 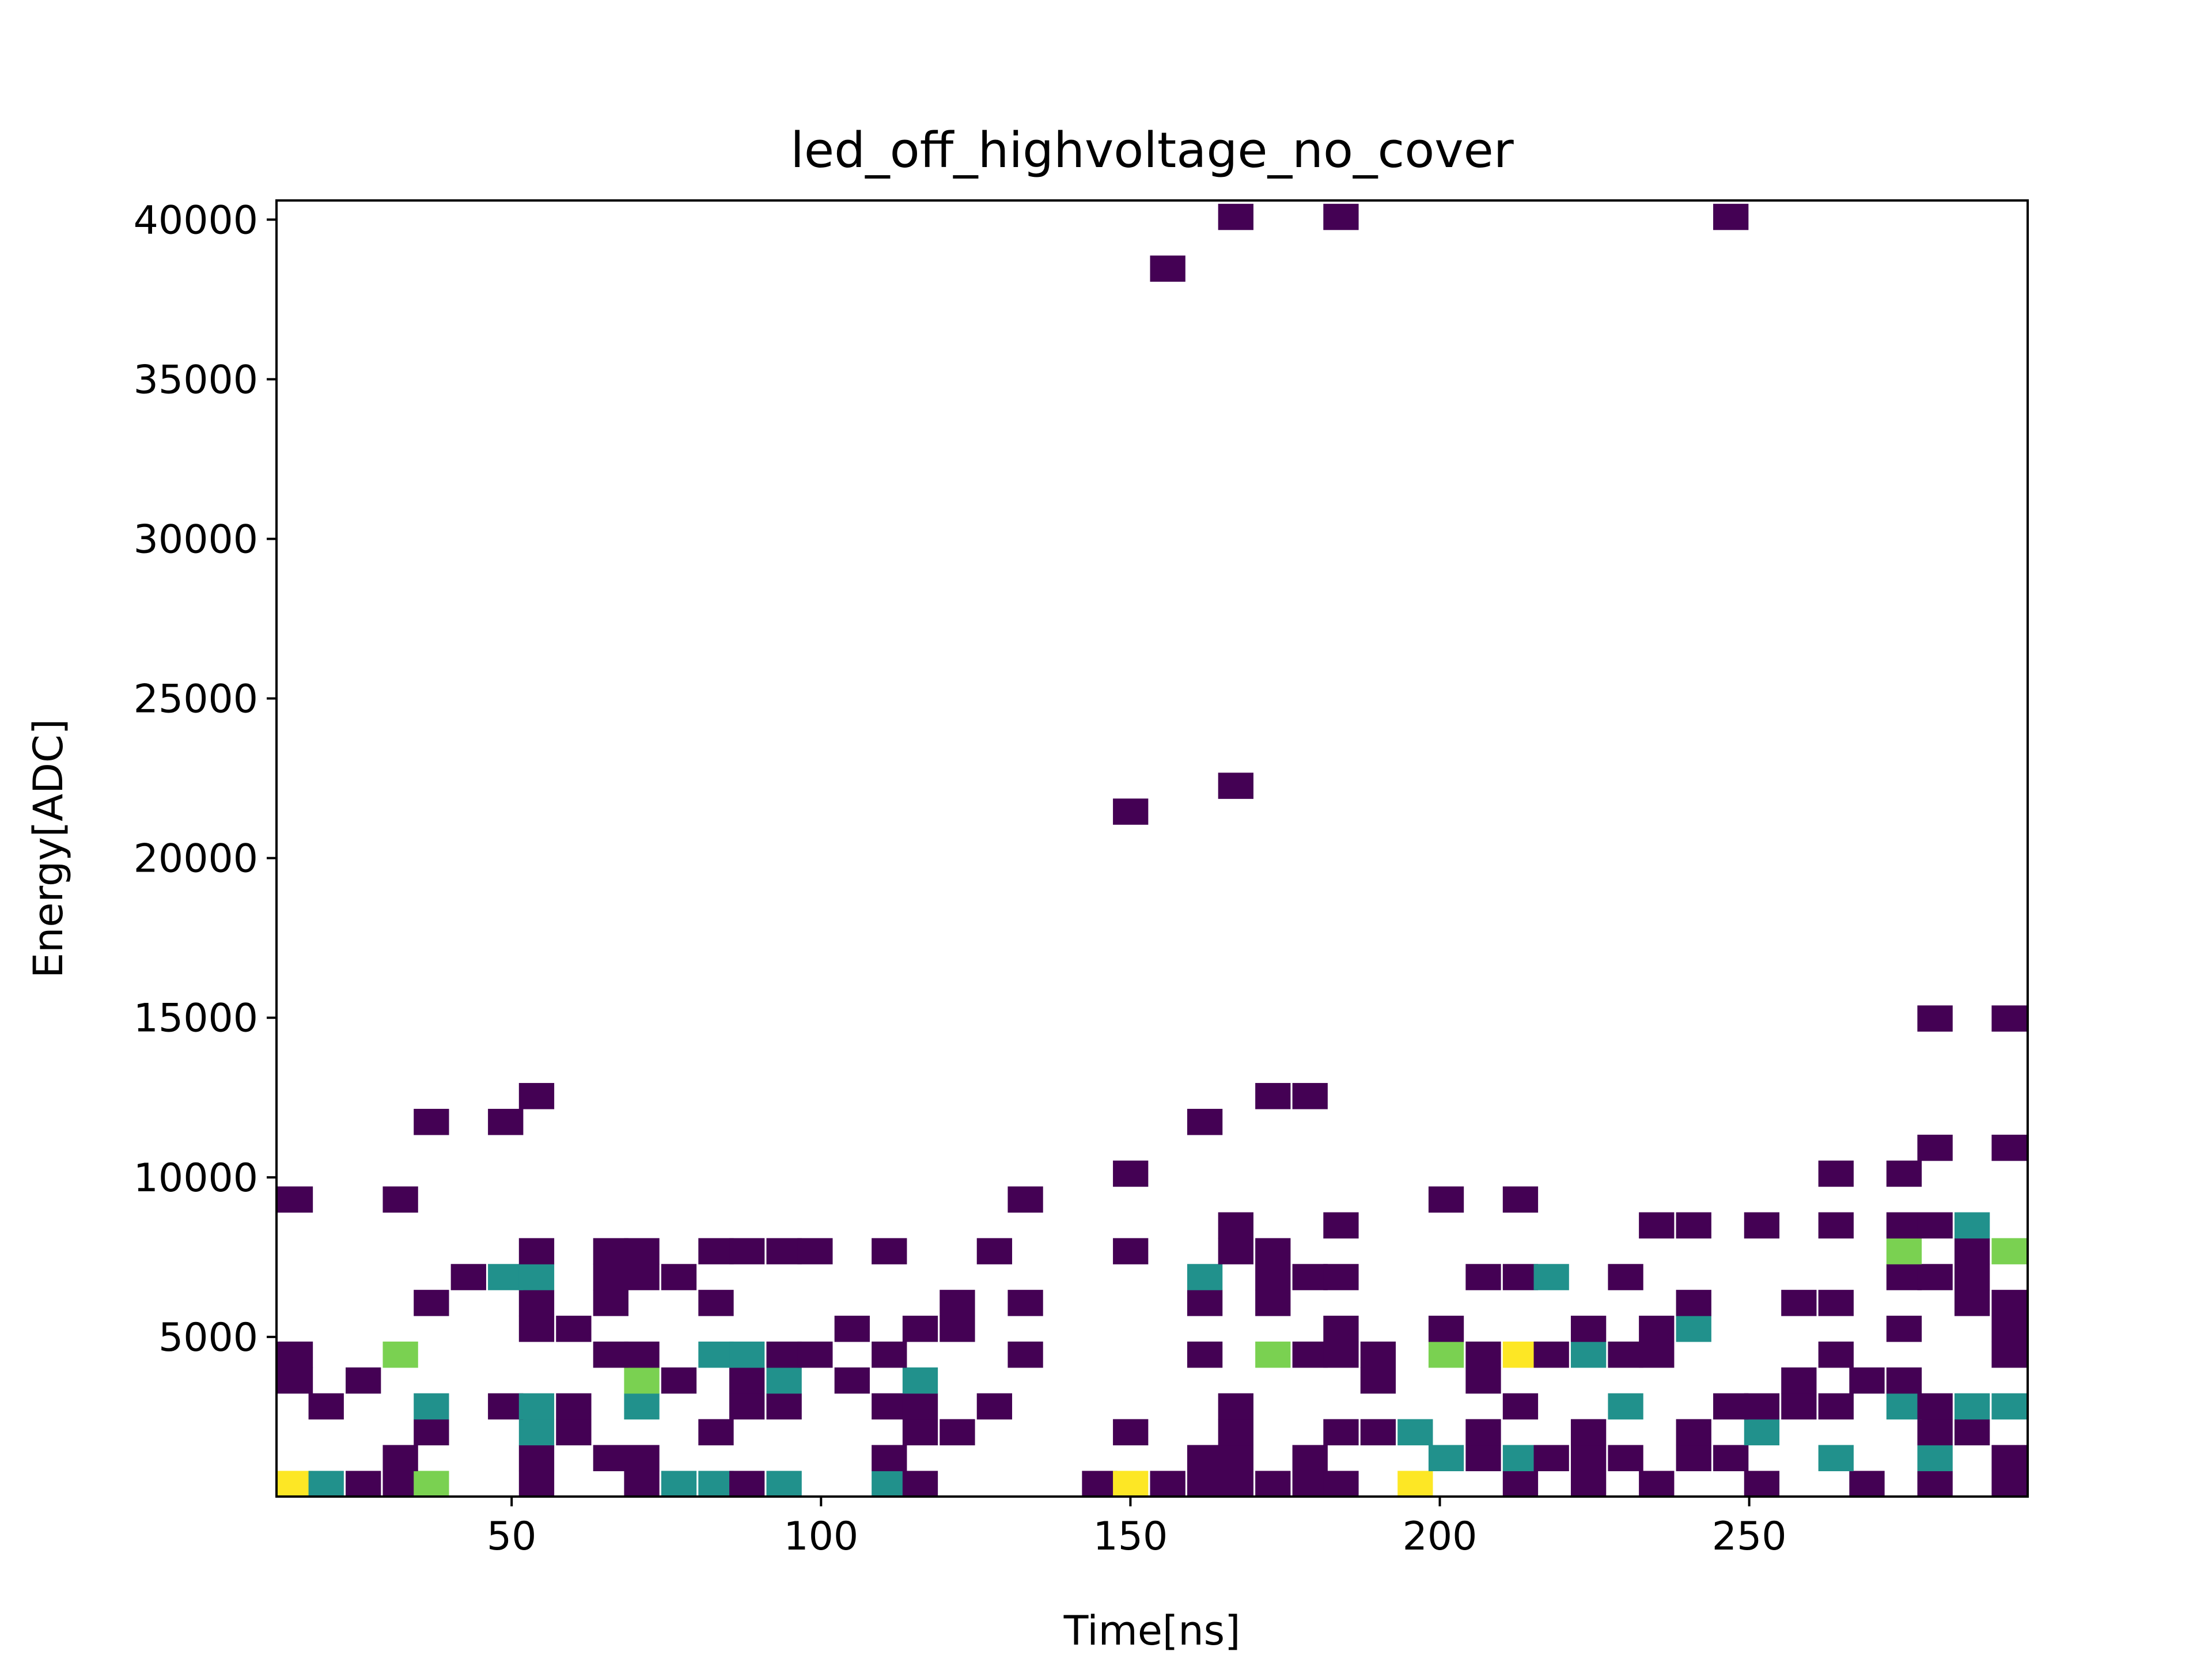 What do you see at coordinates (205, 779) in the screenshot?
I see `y-axis: 5000 10000 15000 20000 25000 30000 35000 40000` at bounding box center [205, 779].